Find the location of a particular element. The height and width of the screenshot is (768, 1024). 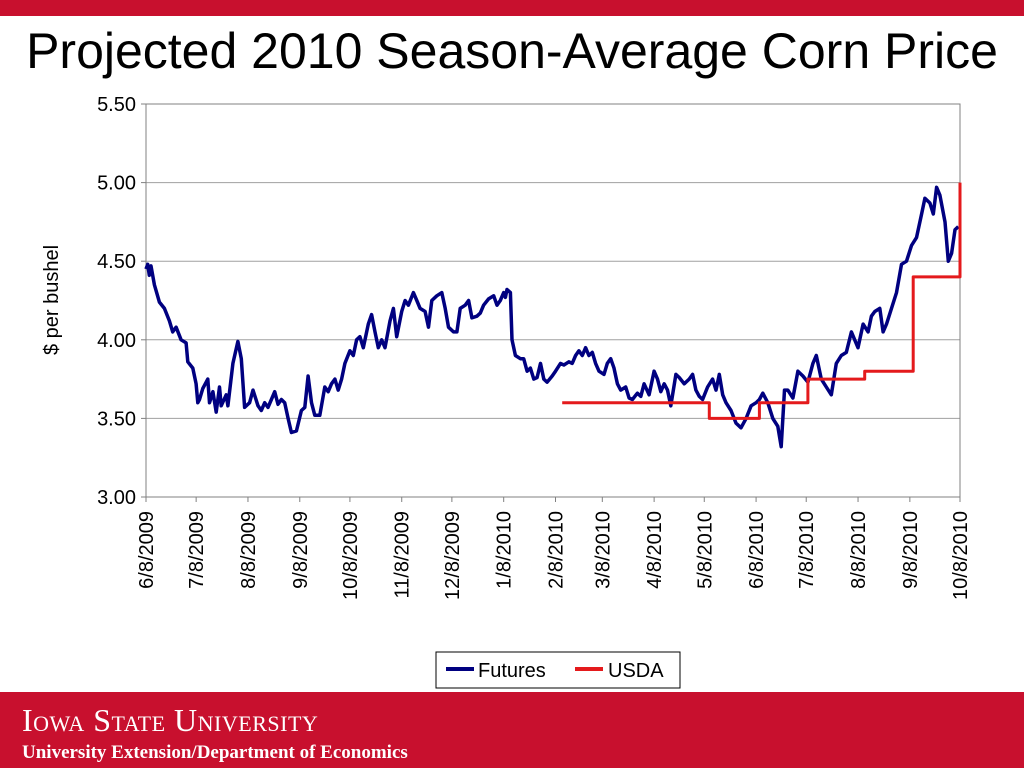

x-tick-label: 10/8/2009 is located at coordinates (351, 555).